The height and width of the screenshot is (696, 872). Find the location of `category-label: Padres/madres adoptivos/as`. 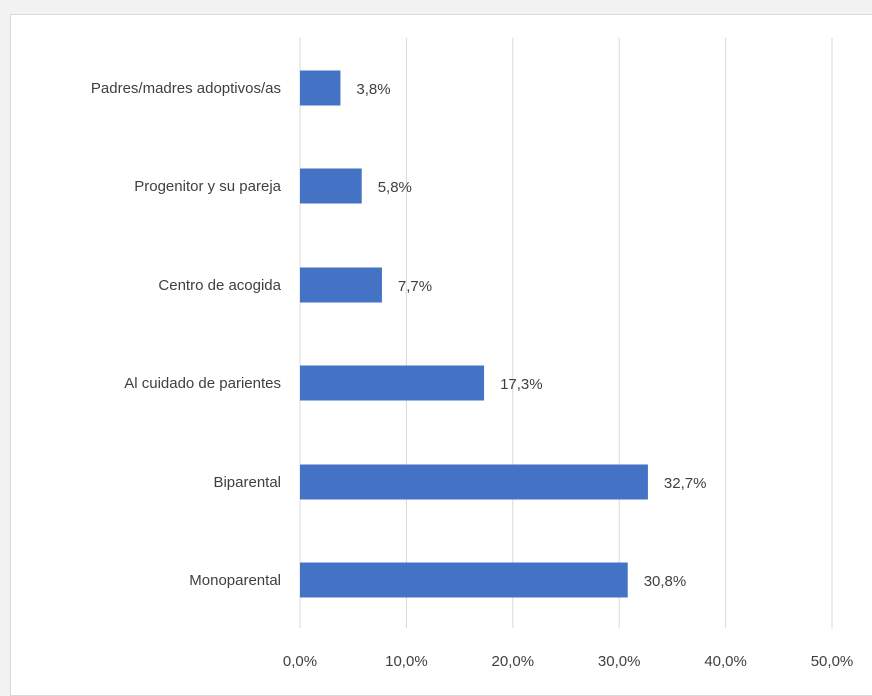

category-label: Padres/madres adoptivos/as is located at coordinates (186, 88).